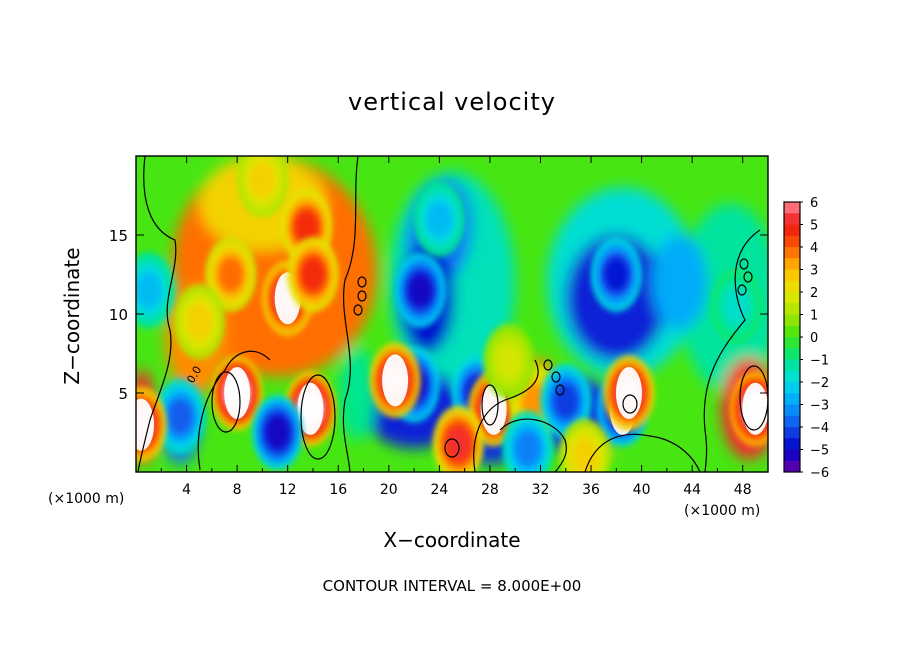  I want to click on x-tick-label: 20, so click(389, 490).